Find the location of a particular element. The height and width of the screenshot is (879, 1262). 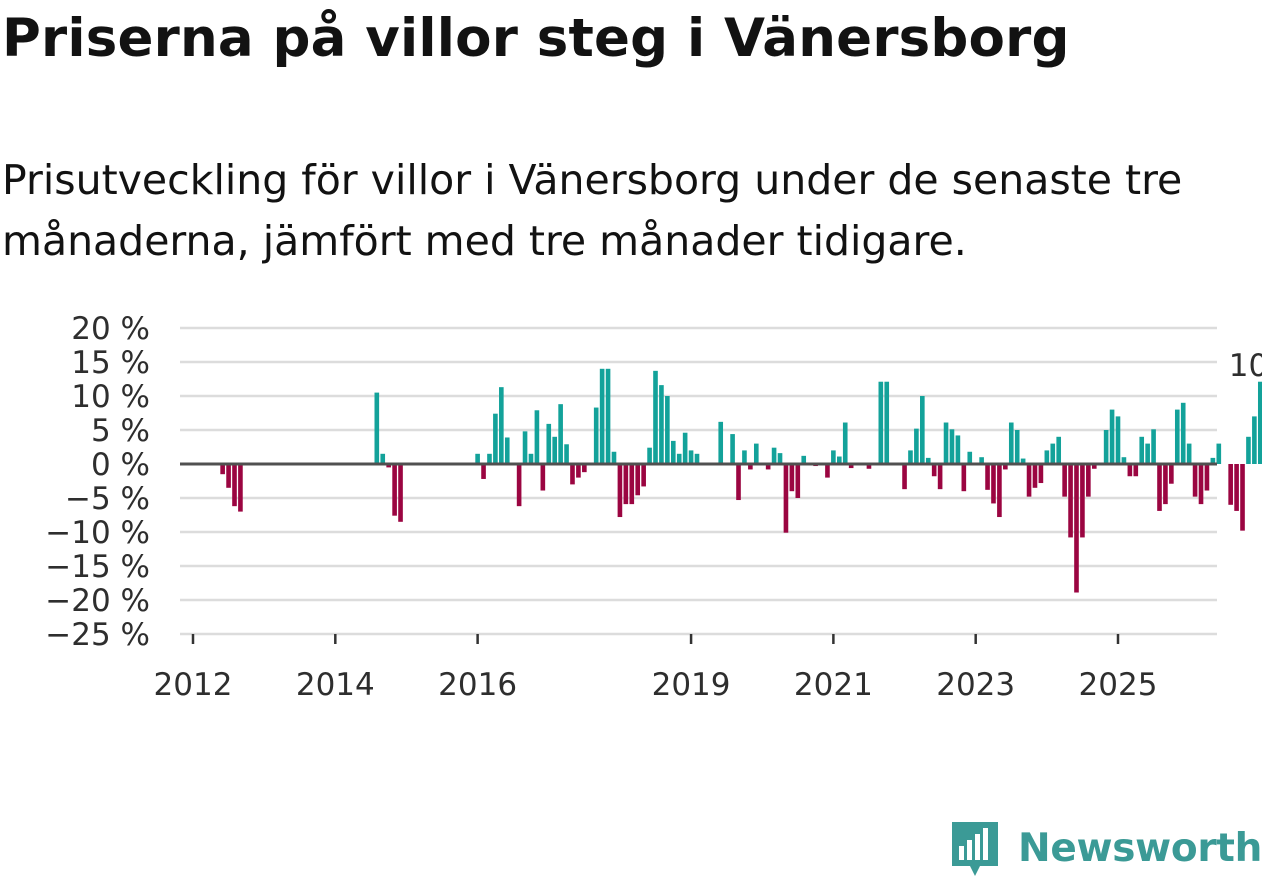

y-tick-label: 15 % is located at coordinates (110, 363).